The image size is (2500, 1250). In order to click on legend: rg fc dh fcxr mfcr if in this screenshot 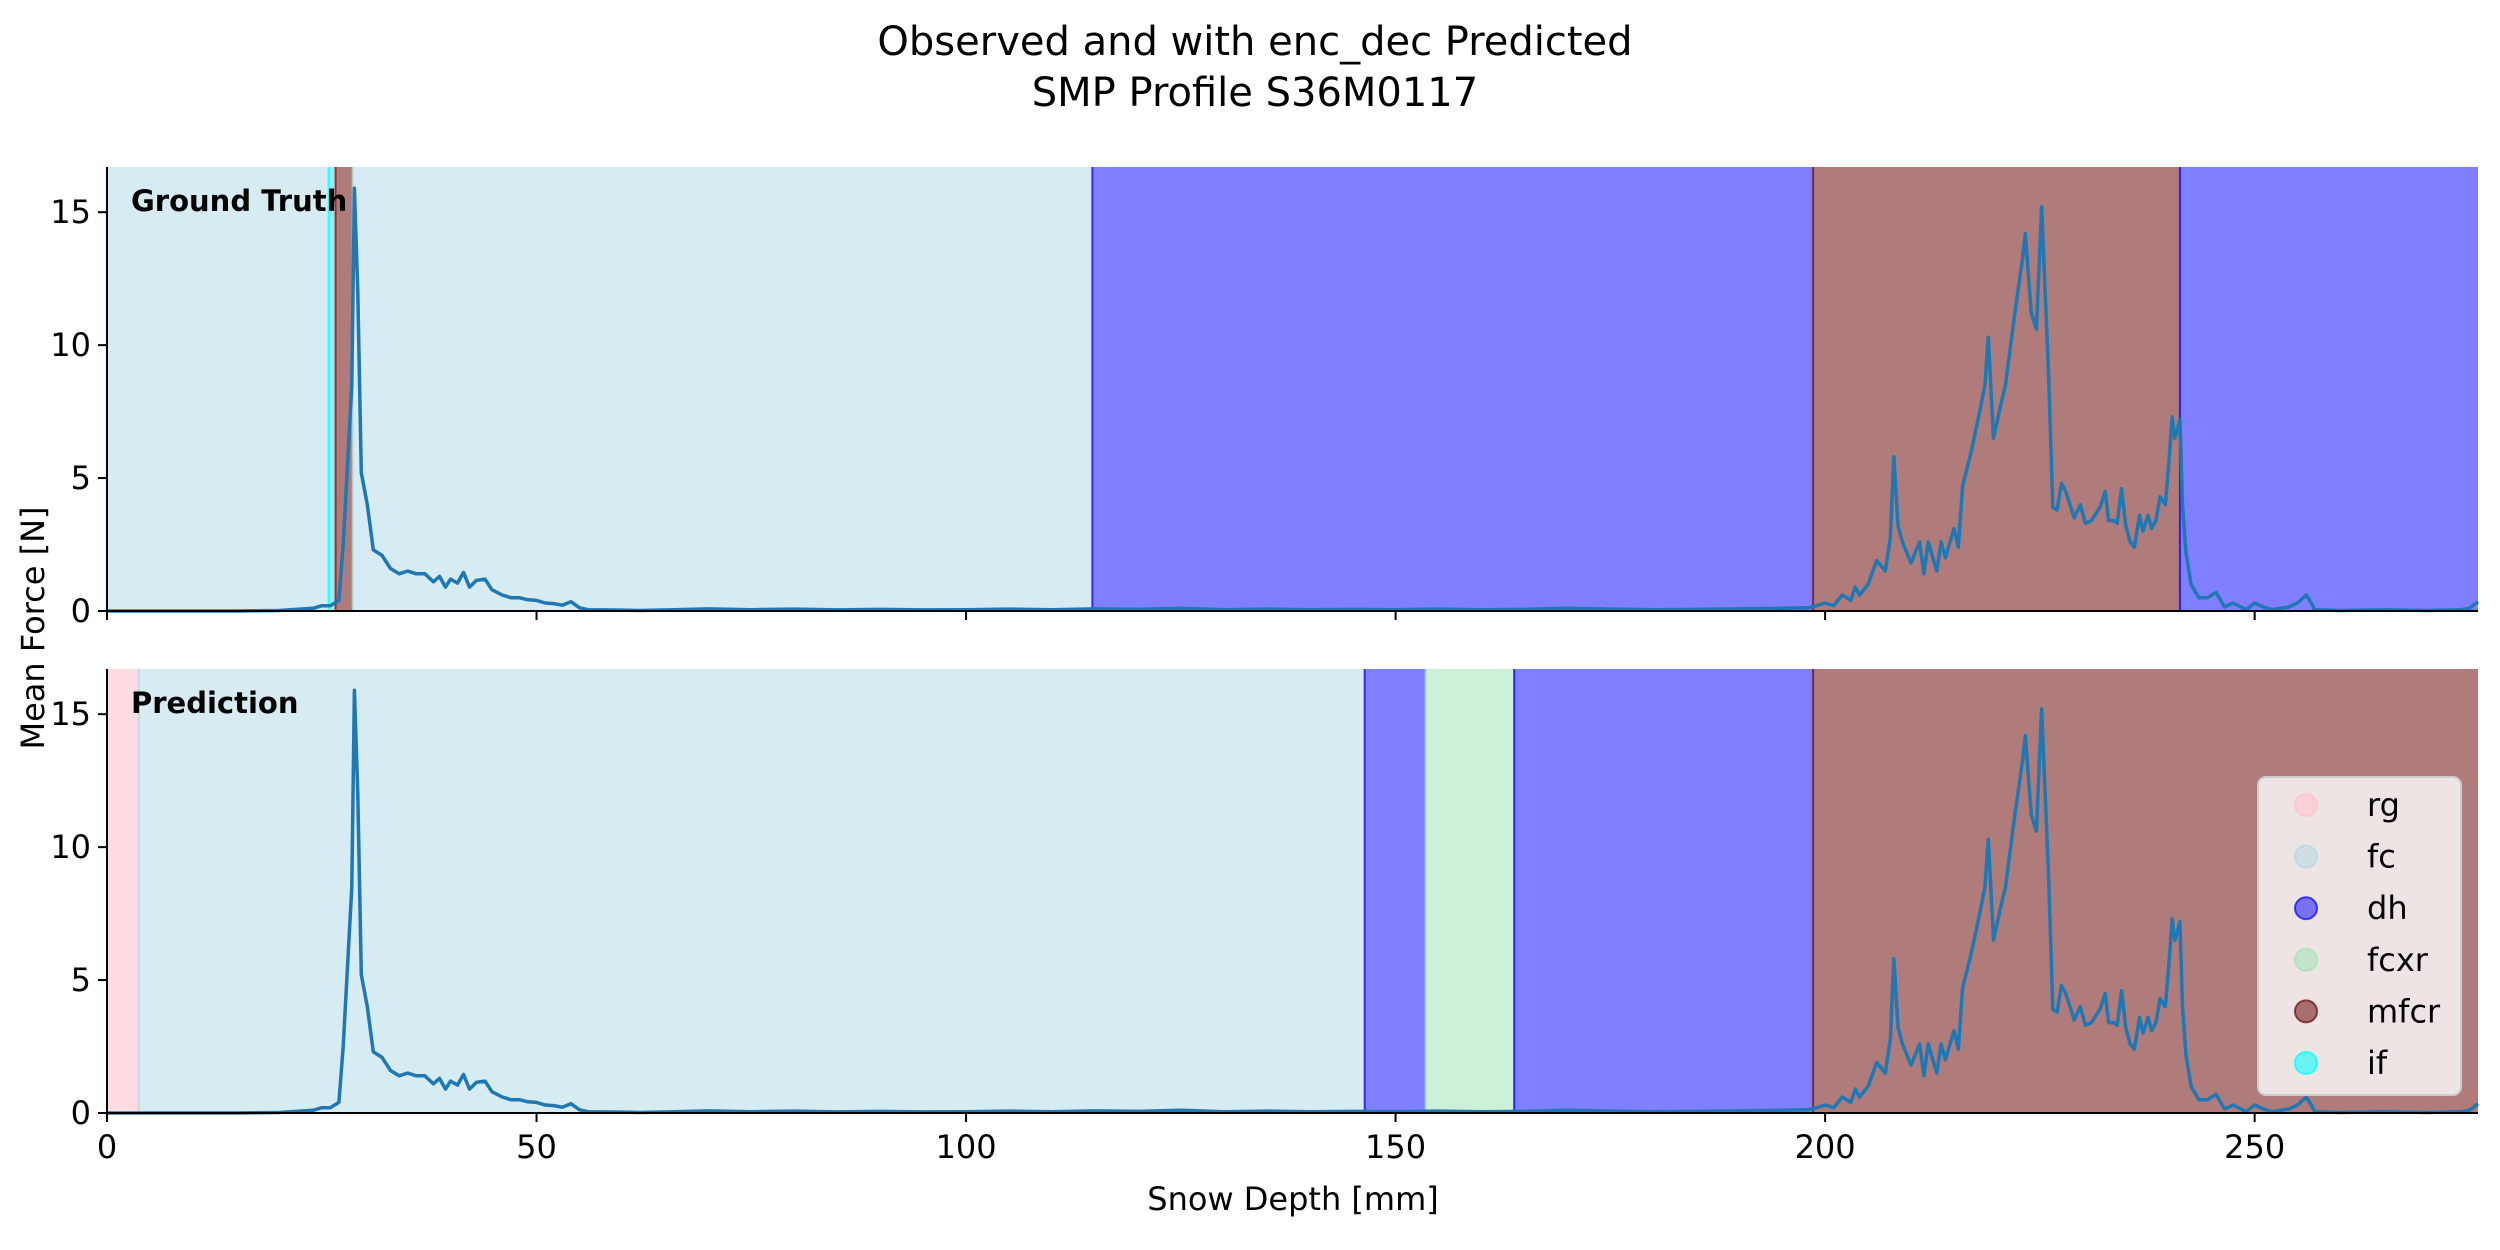, I will do `click(2359, 936)`.